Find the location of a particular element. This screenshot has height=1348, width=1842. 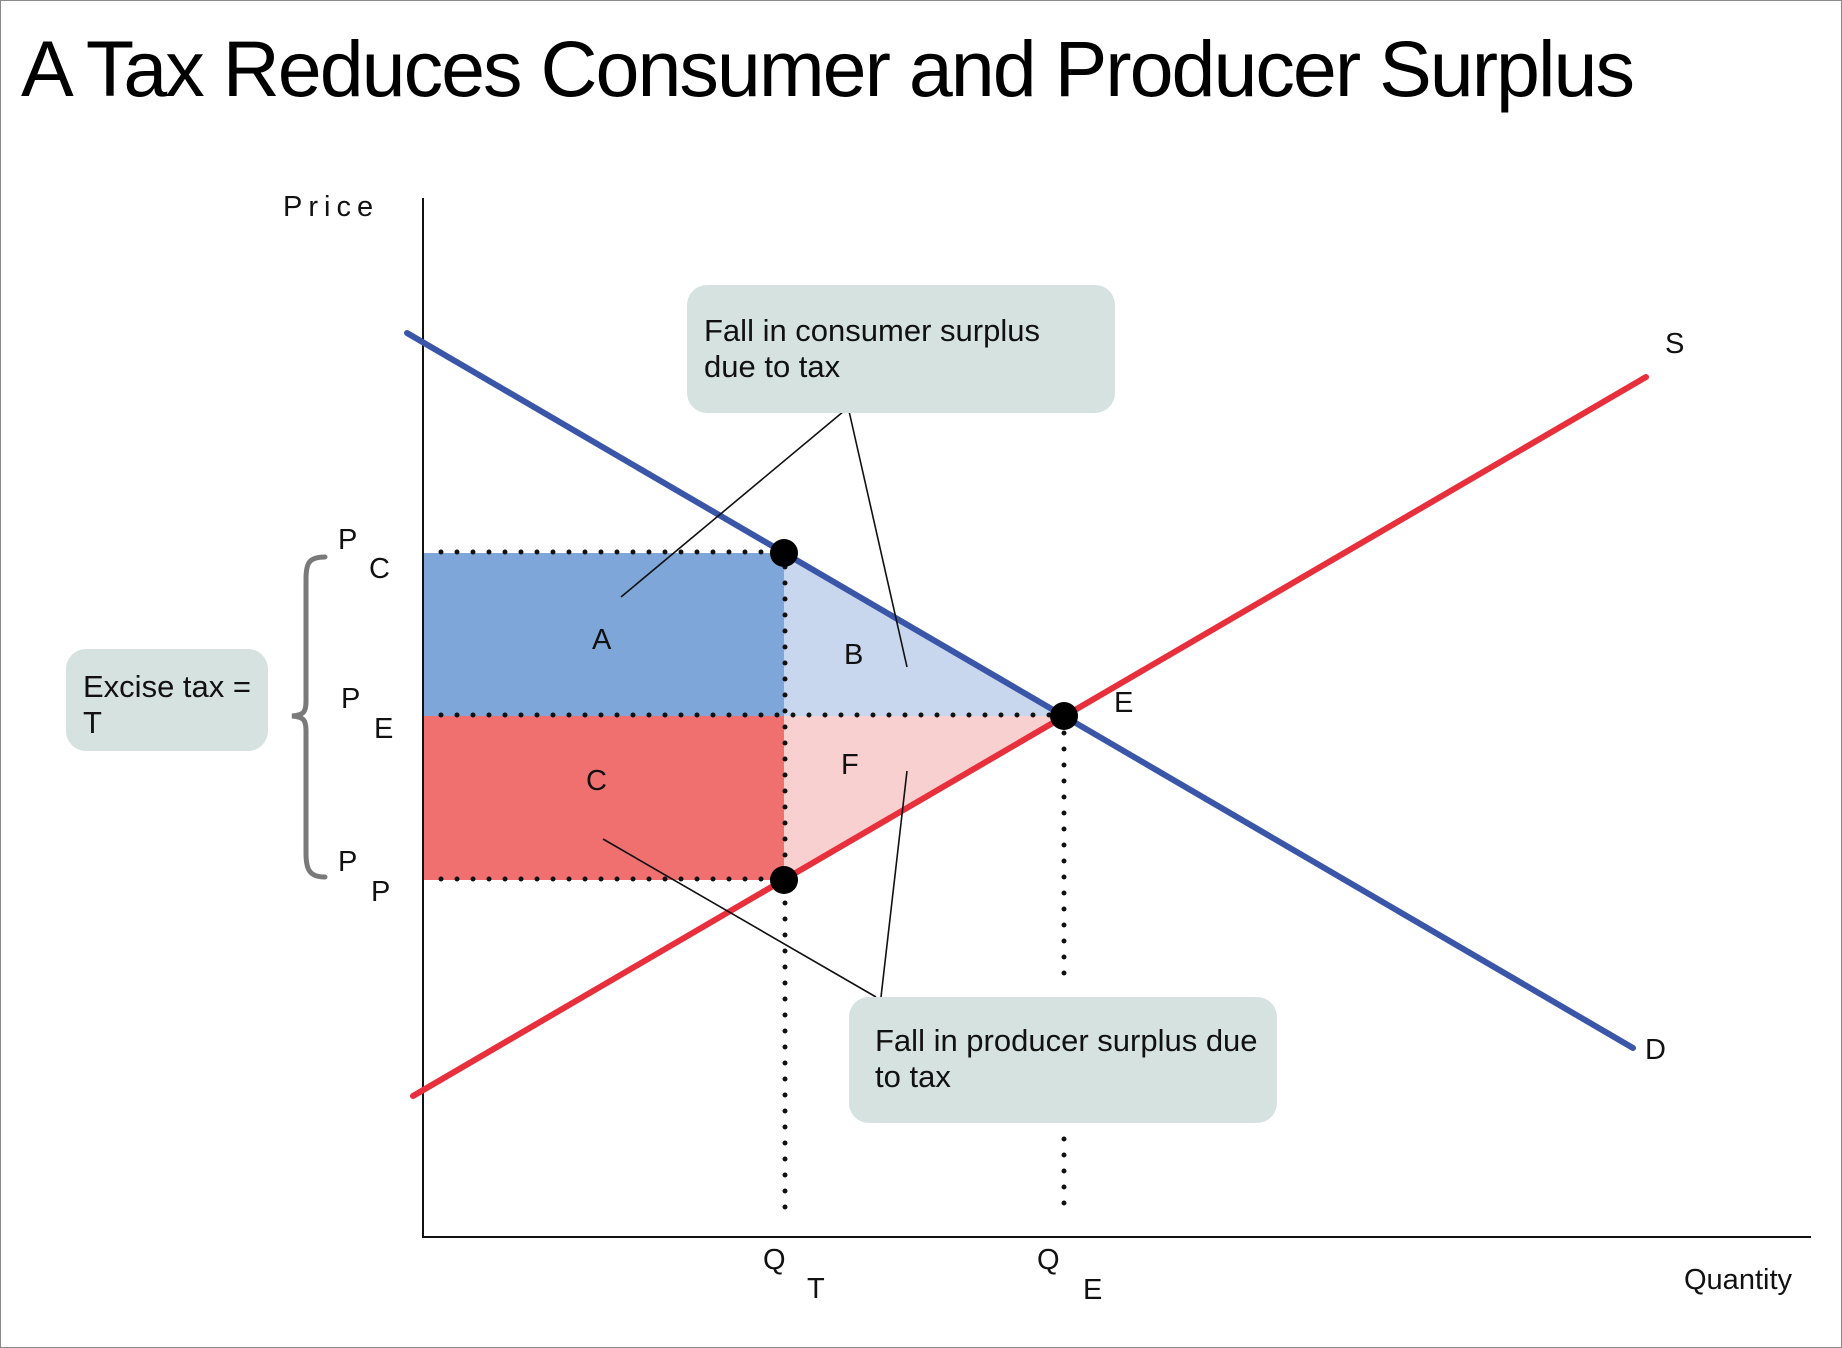

tax-brace is located at coordinates (309, 717).